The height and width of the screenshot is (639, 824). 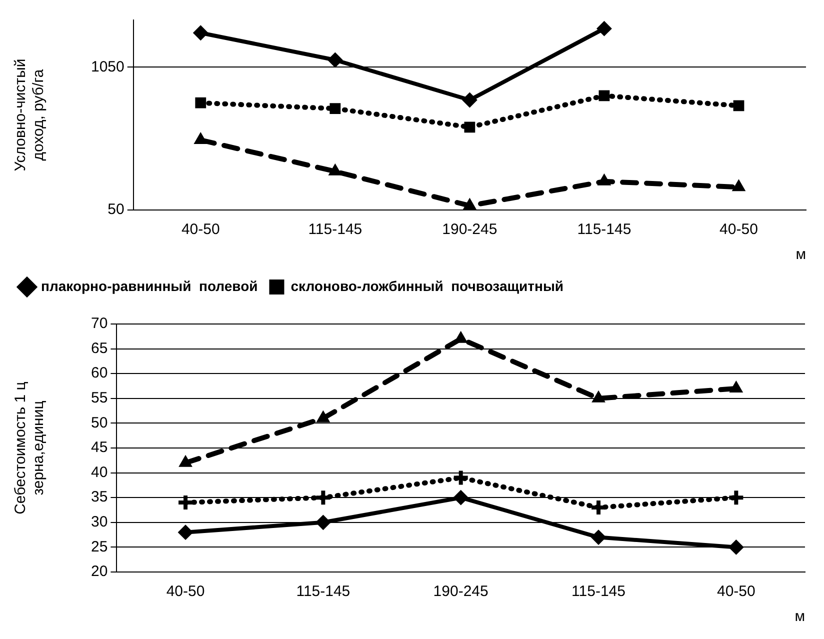 What do you see at coordinates (107, 67) in the screenshot?
I see `y-tick-label: 1050` at bounding box center [107, 67].